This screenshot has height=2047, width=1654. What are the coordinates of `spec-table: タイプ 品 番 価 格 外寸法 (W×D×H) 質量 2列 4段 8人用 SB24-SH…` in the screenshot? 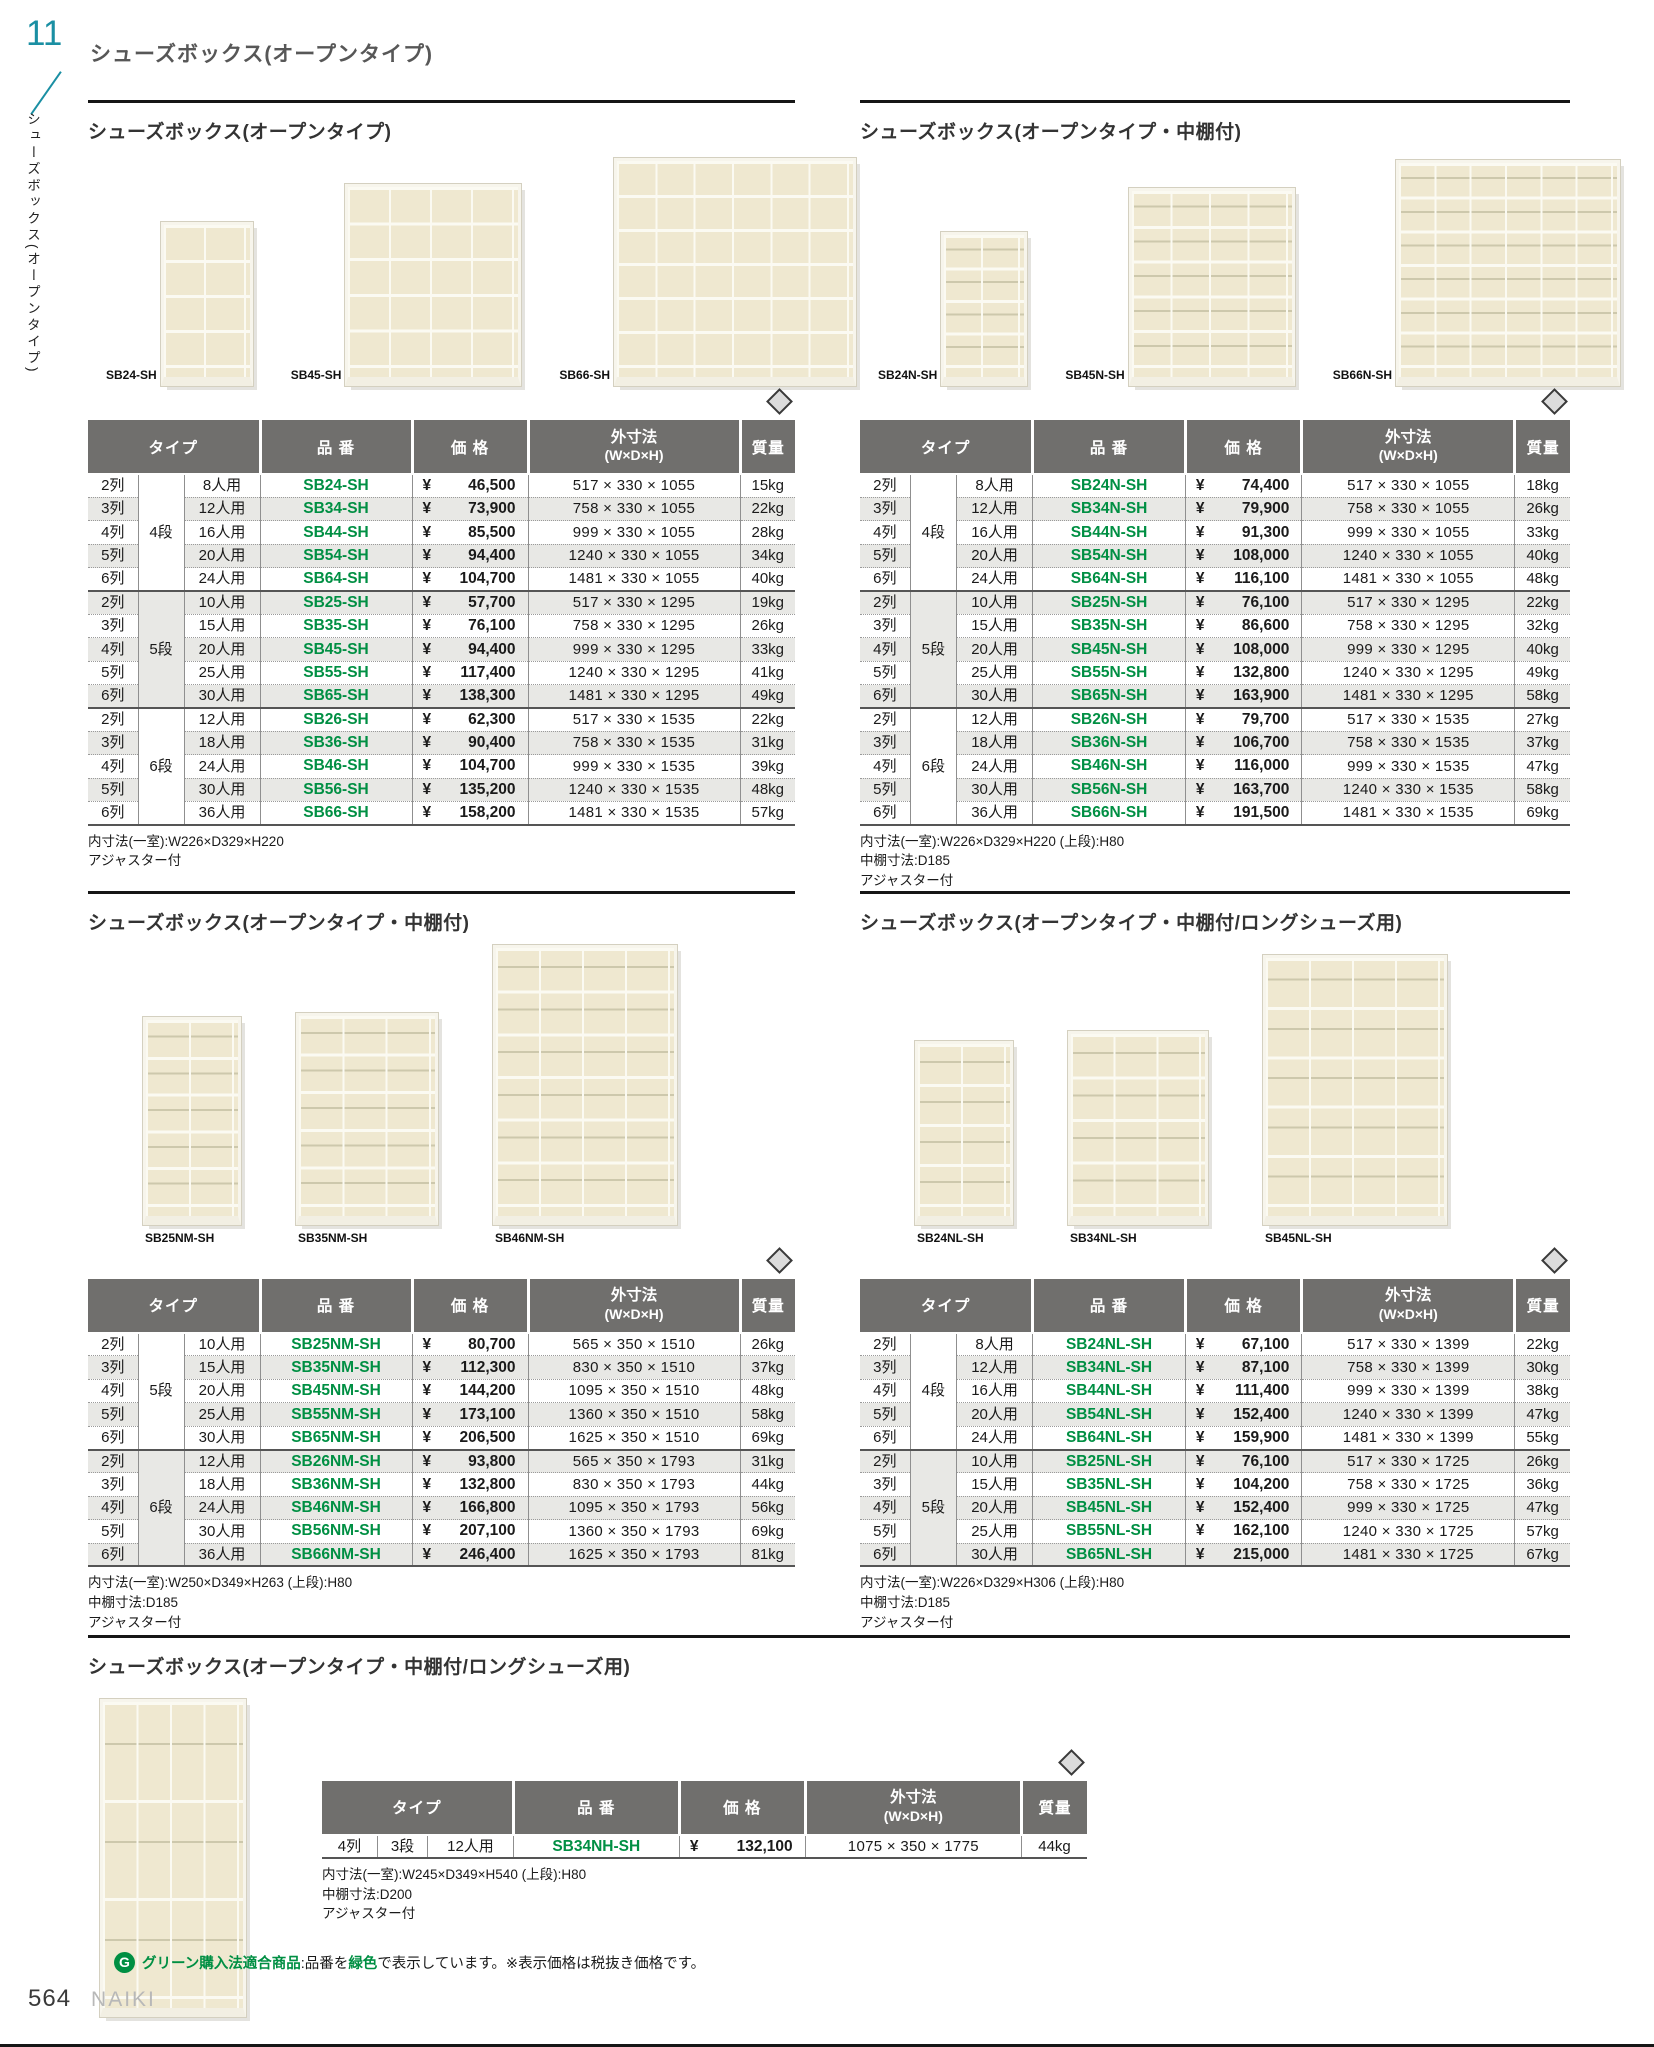 It's located at (441, 623).